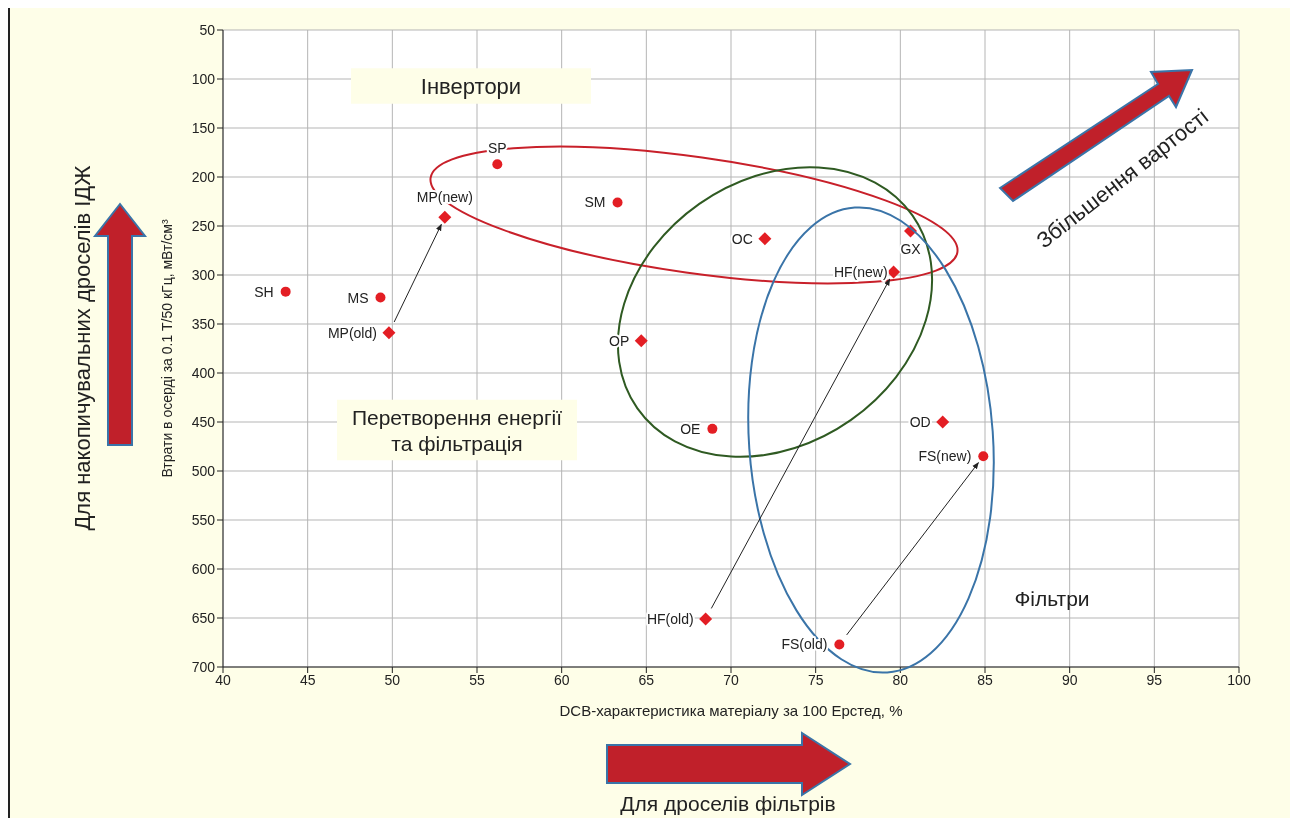  What do you see at coordinates (731, 710) in the screenshot?
I see `x-axis-title: DCB-характеристика матеріалу за 100 Ерстед, %` at bounding box center [731, 710].